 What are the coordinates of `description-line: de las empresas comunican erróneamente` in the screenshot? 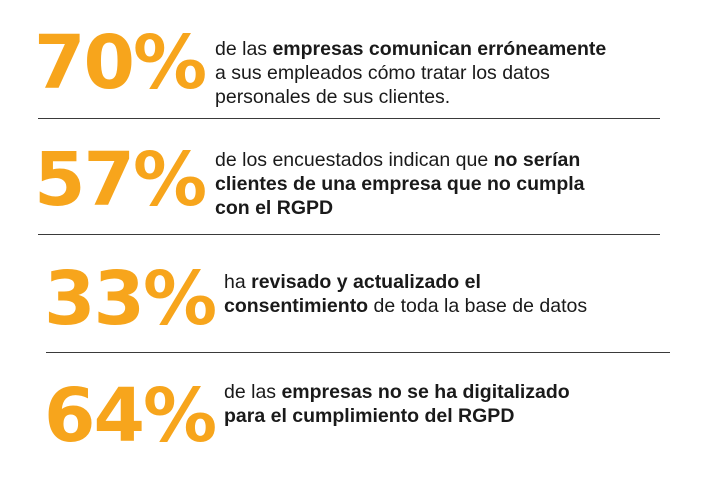 It's located at (410, 49).